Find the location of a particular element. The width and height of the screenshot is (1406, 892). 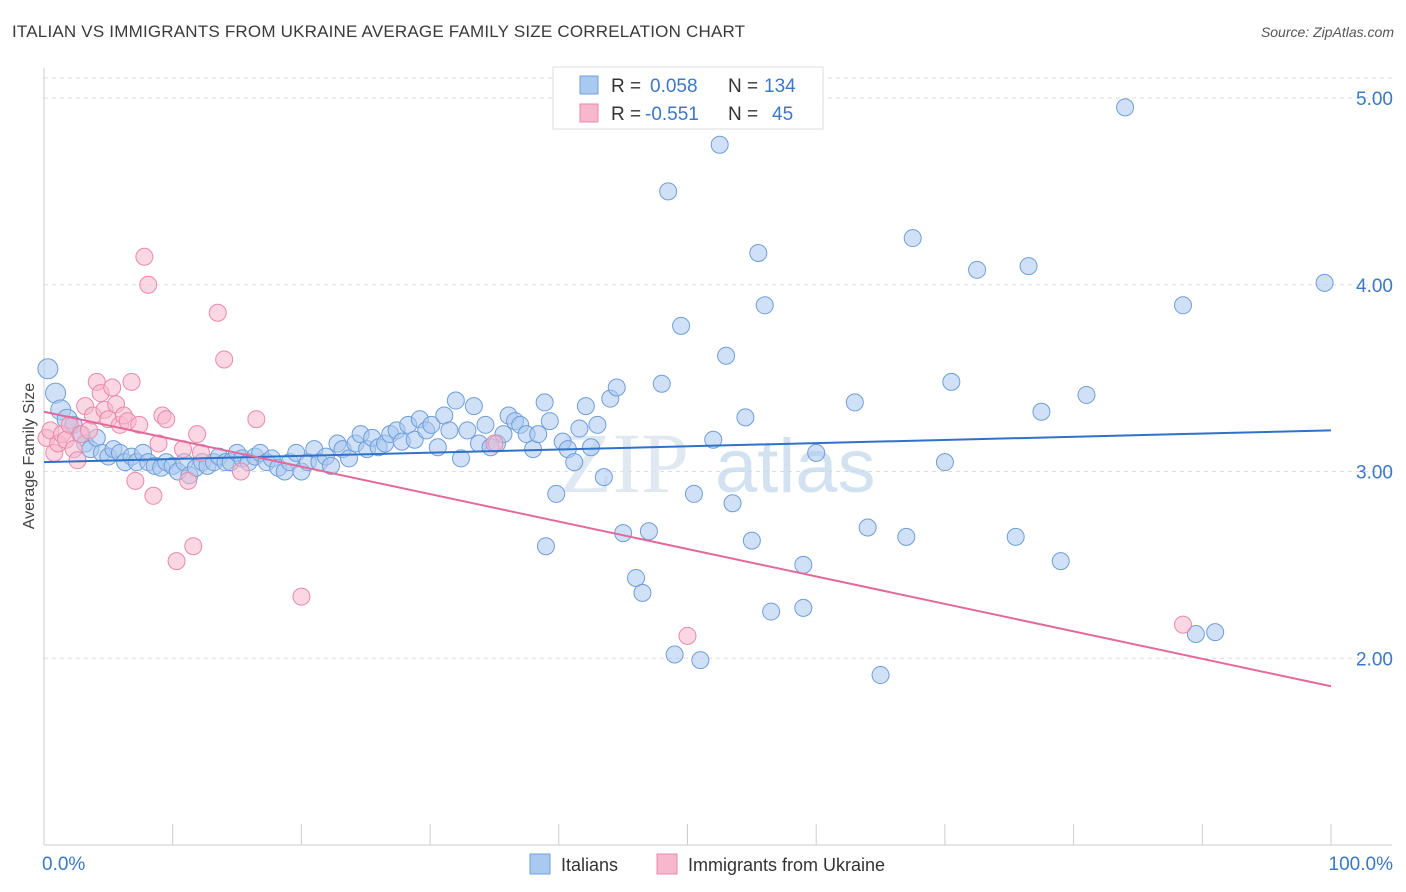

y-tick-label-0: 2.00 is located at coordinates (1374, 659).